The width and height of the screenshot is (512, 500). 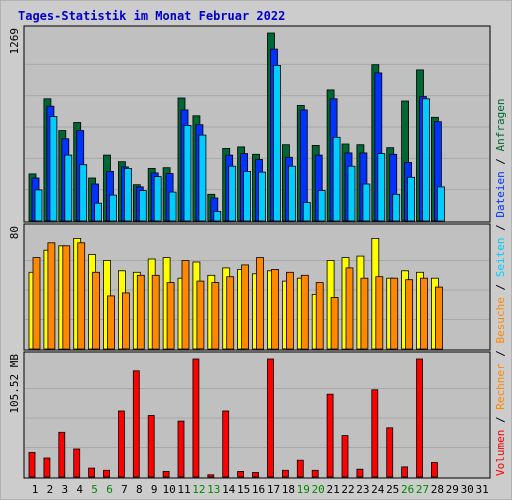 I want to click on chart-title: Tages-Statistik im Monat Februar 2022, so click(x=151, y=16).